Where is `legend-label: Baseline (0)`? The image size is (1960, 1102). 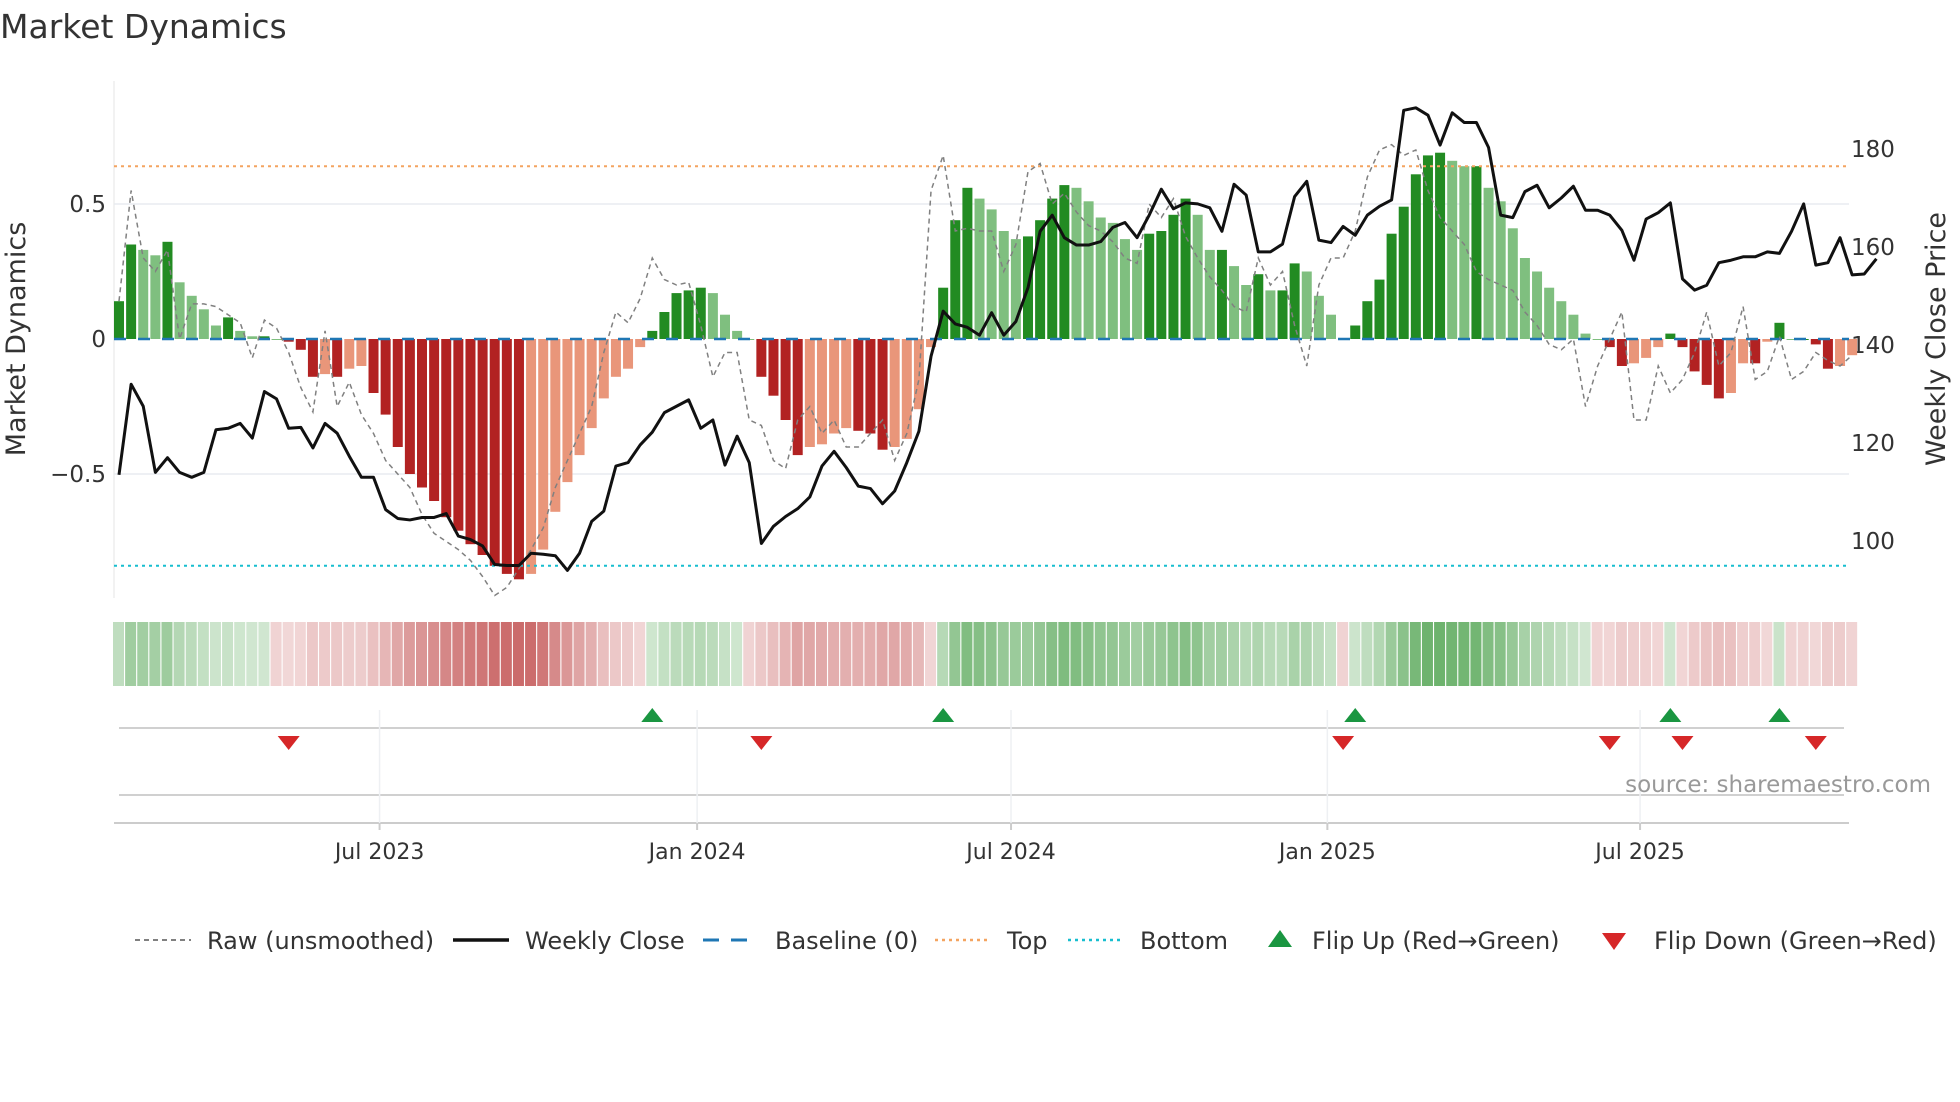 legend-label: Baseline (0) is located at coordinates (846, 941).